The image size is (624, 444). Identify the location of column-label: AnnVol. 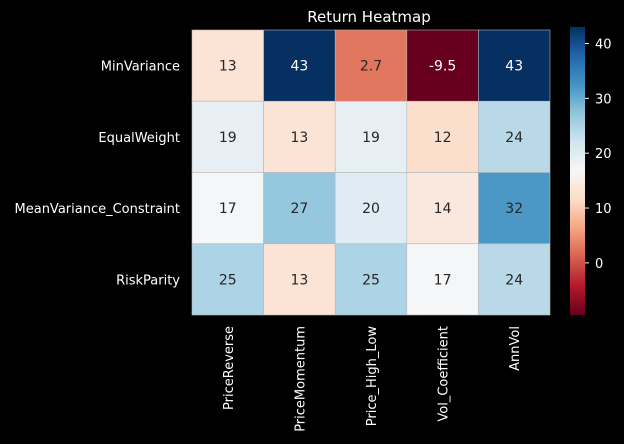
(515, 348).